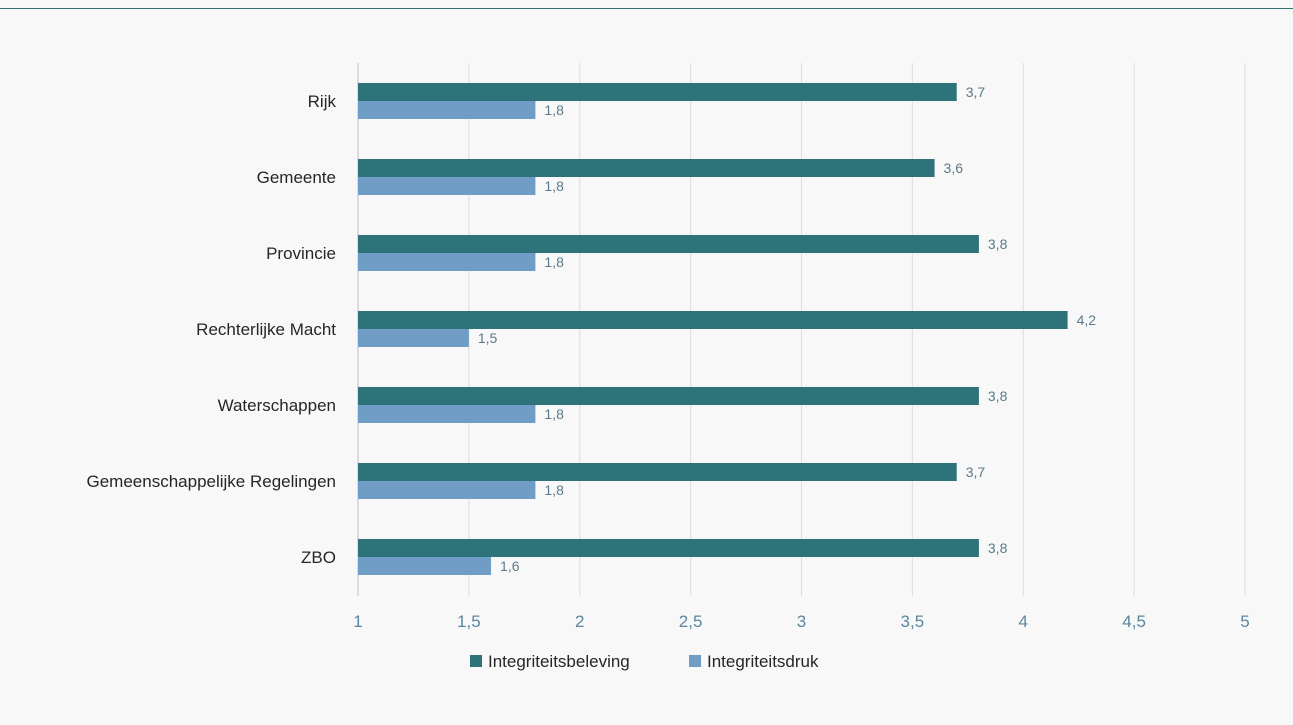  Describe the element at coordinates (1023, 621) in the screenshot. I see `x-tick-label: 4` at that location.